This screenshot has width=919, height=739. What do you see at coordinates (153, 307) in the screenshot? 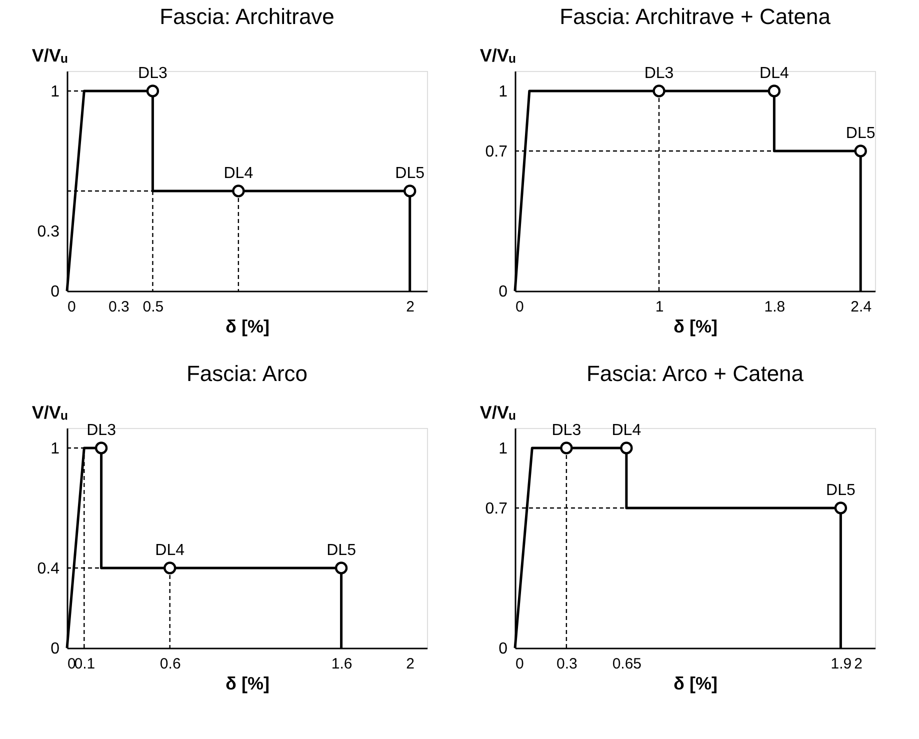
I see `x-tick-label: 0.5` at bounding box center [153, 307].